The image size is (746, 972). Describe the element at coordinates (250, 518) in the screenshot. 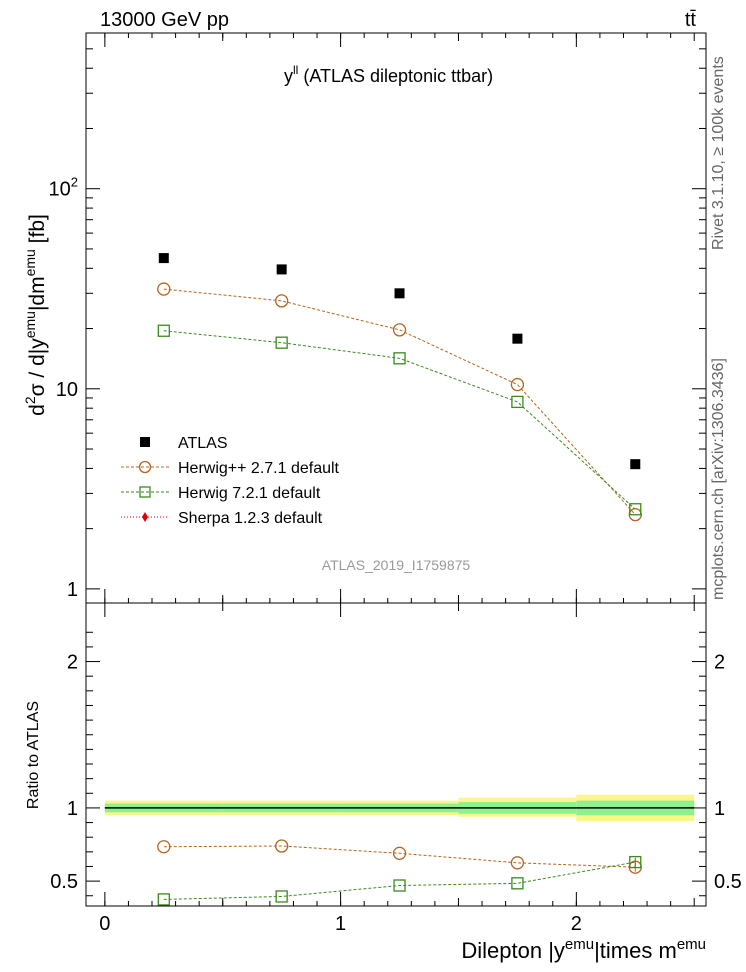

I see `legend-label: Sherpa 1.2.3 default` at that location.